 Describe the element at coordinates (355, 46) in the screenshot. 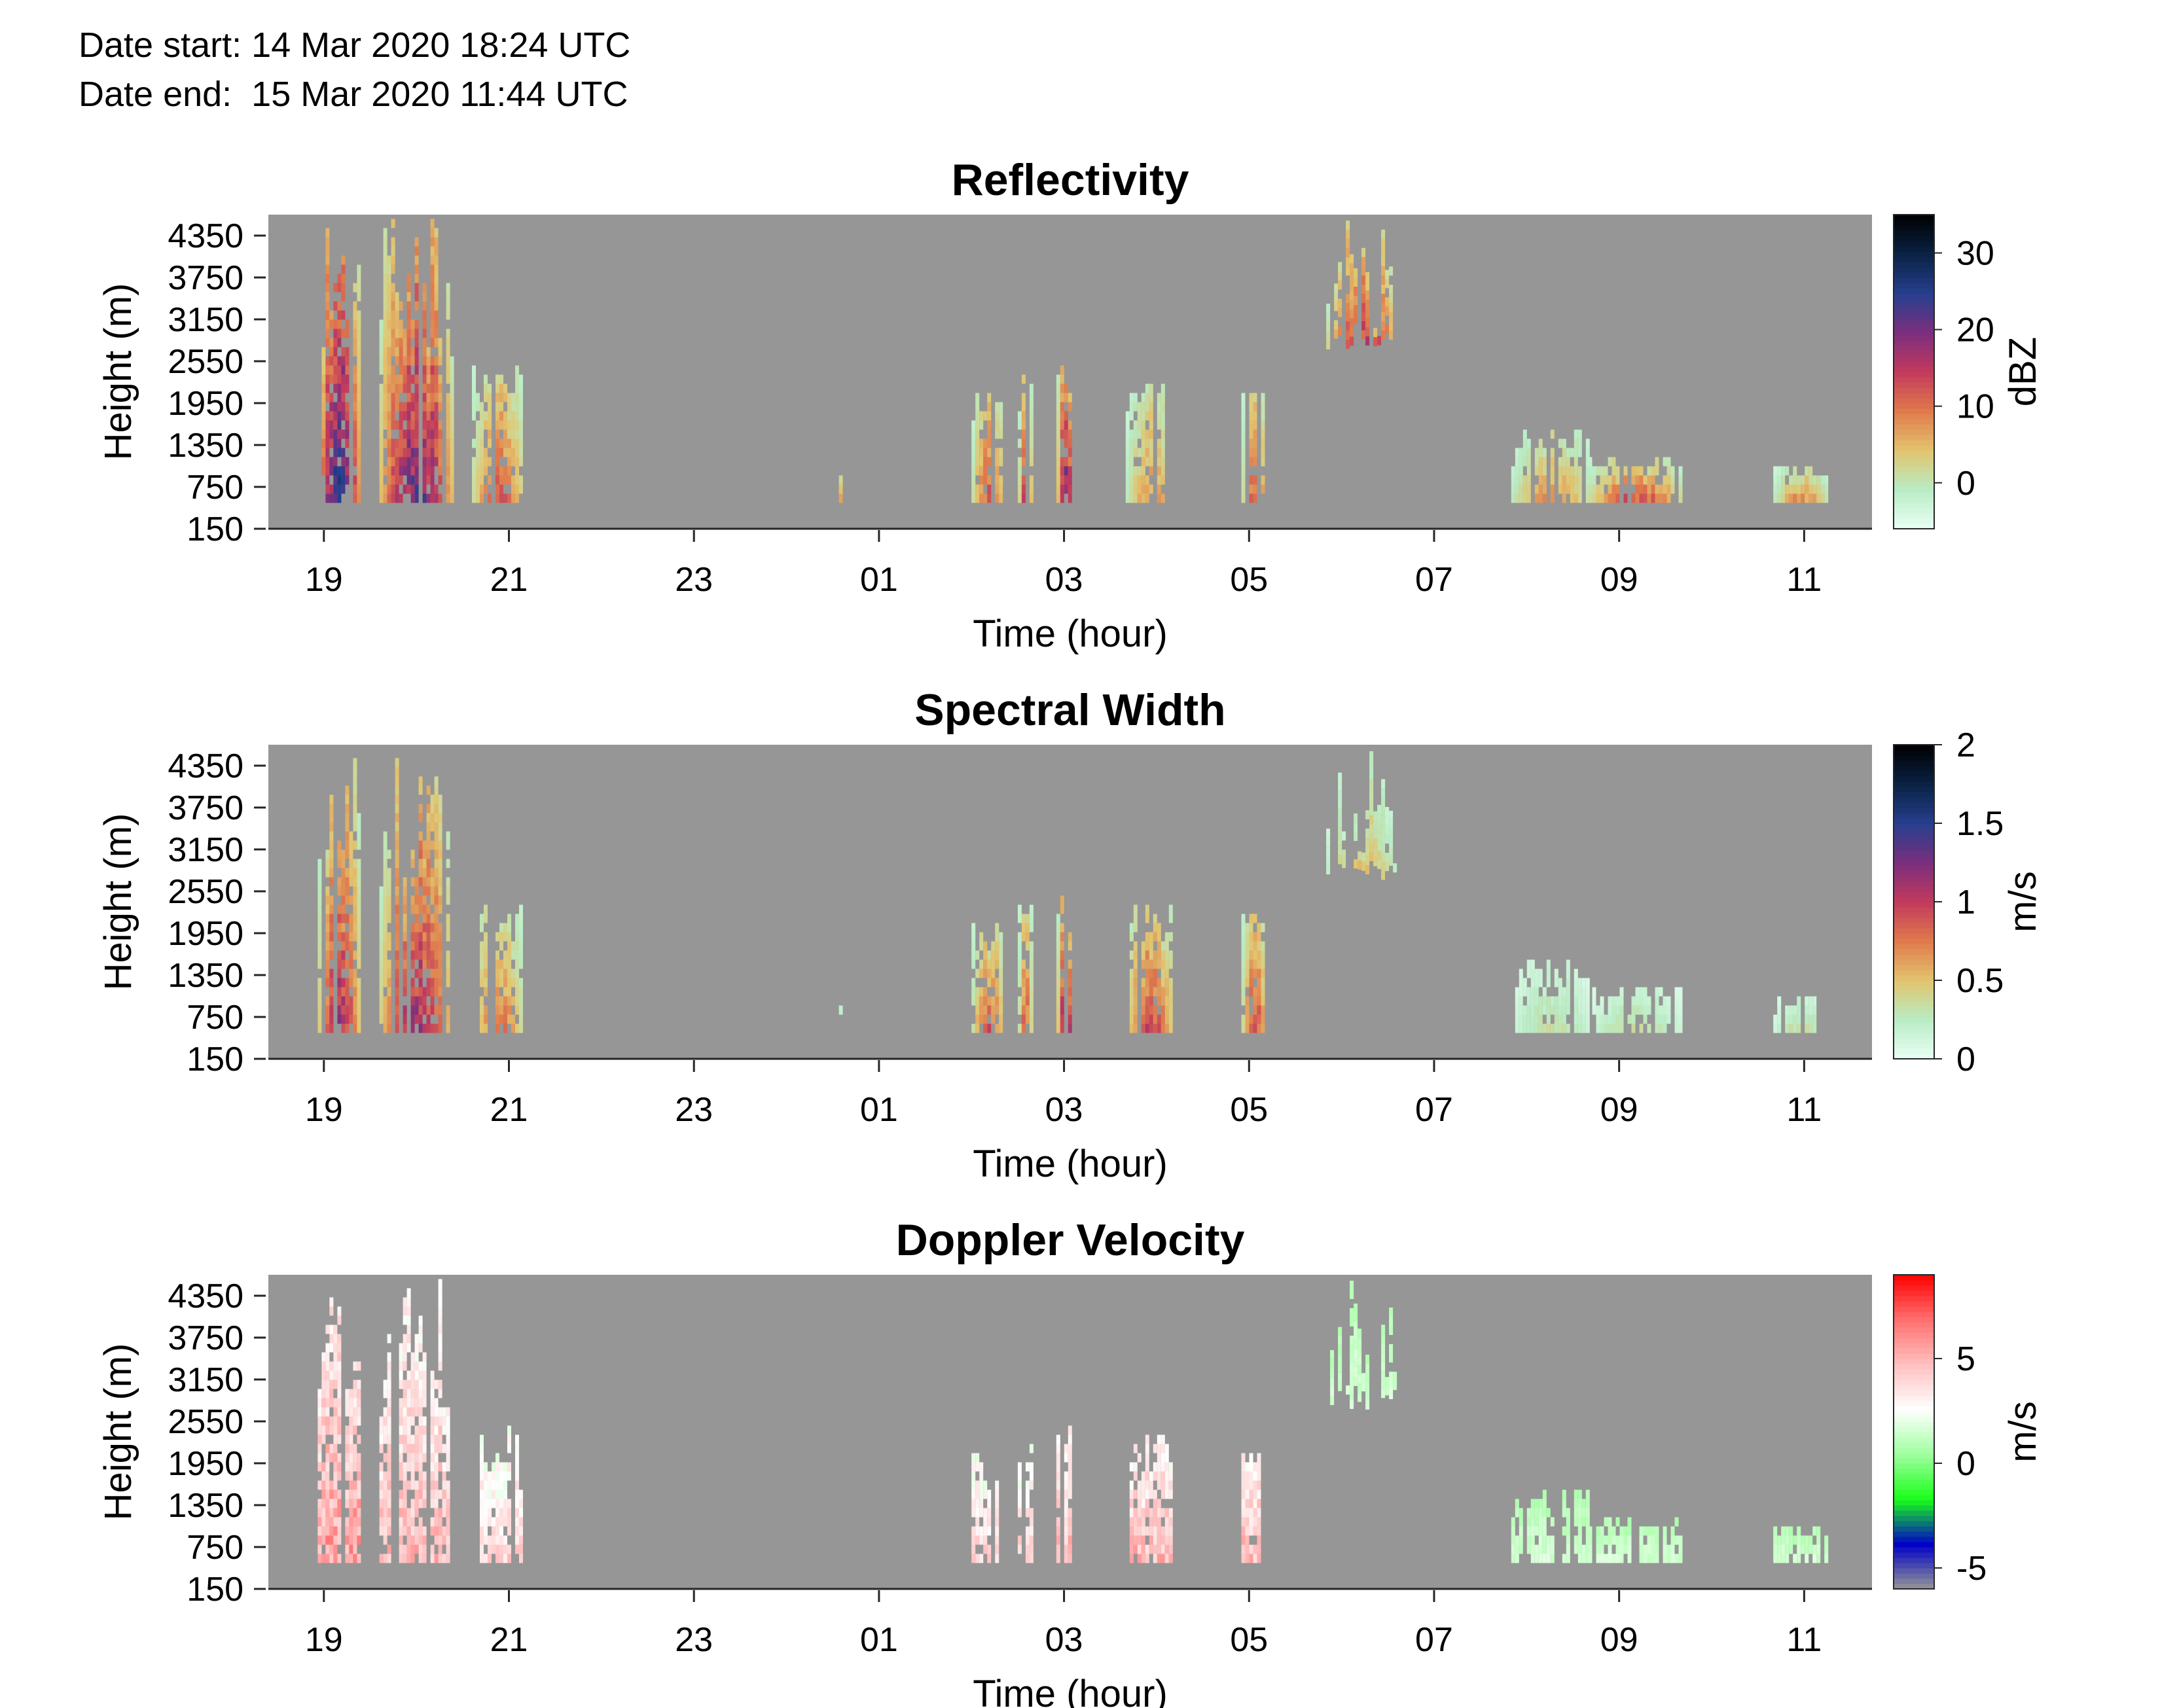

I see `date-start-label: Date start: 14 Mar 2020 18:24 UTC` at that location.